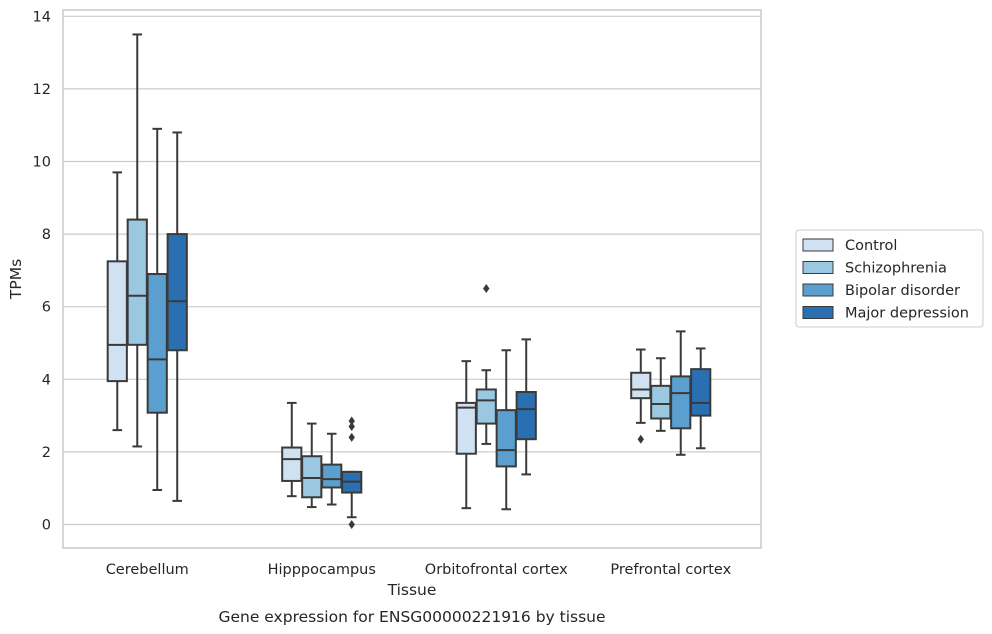  What do you see at coordinates (902, 291) in the screenshot?
I see `legend-label: Bipolar disorder` at bounding box center [902, 291].